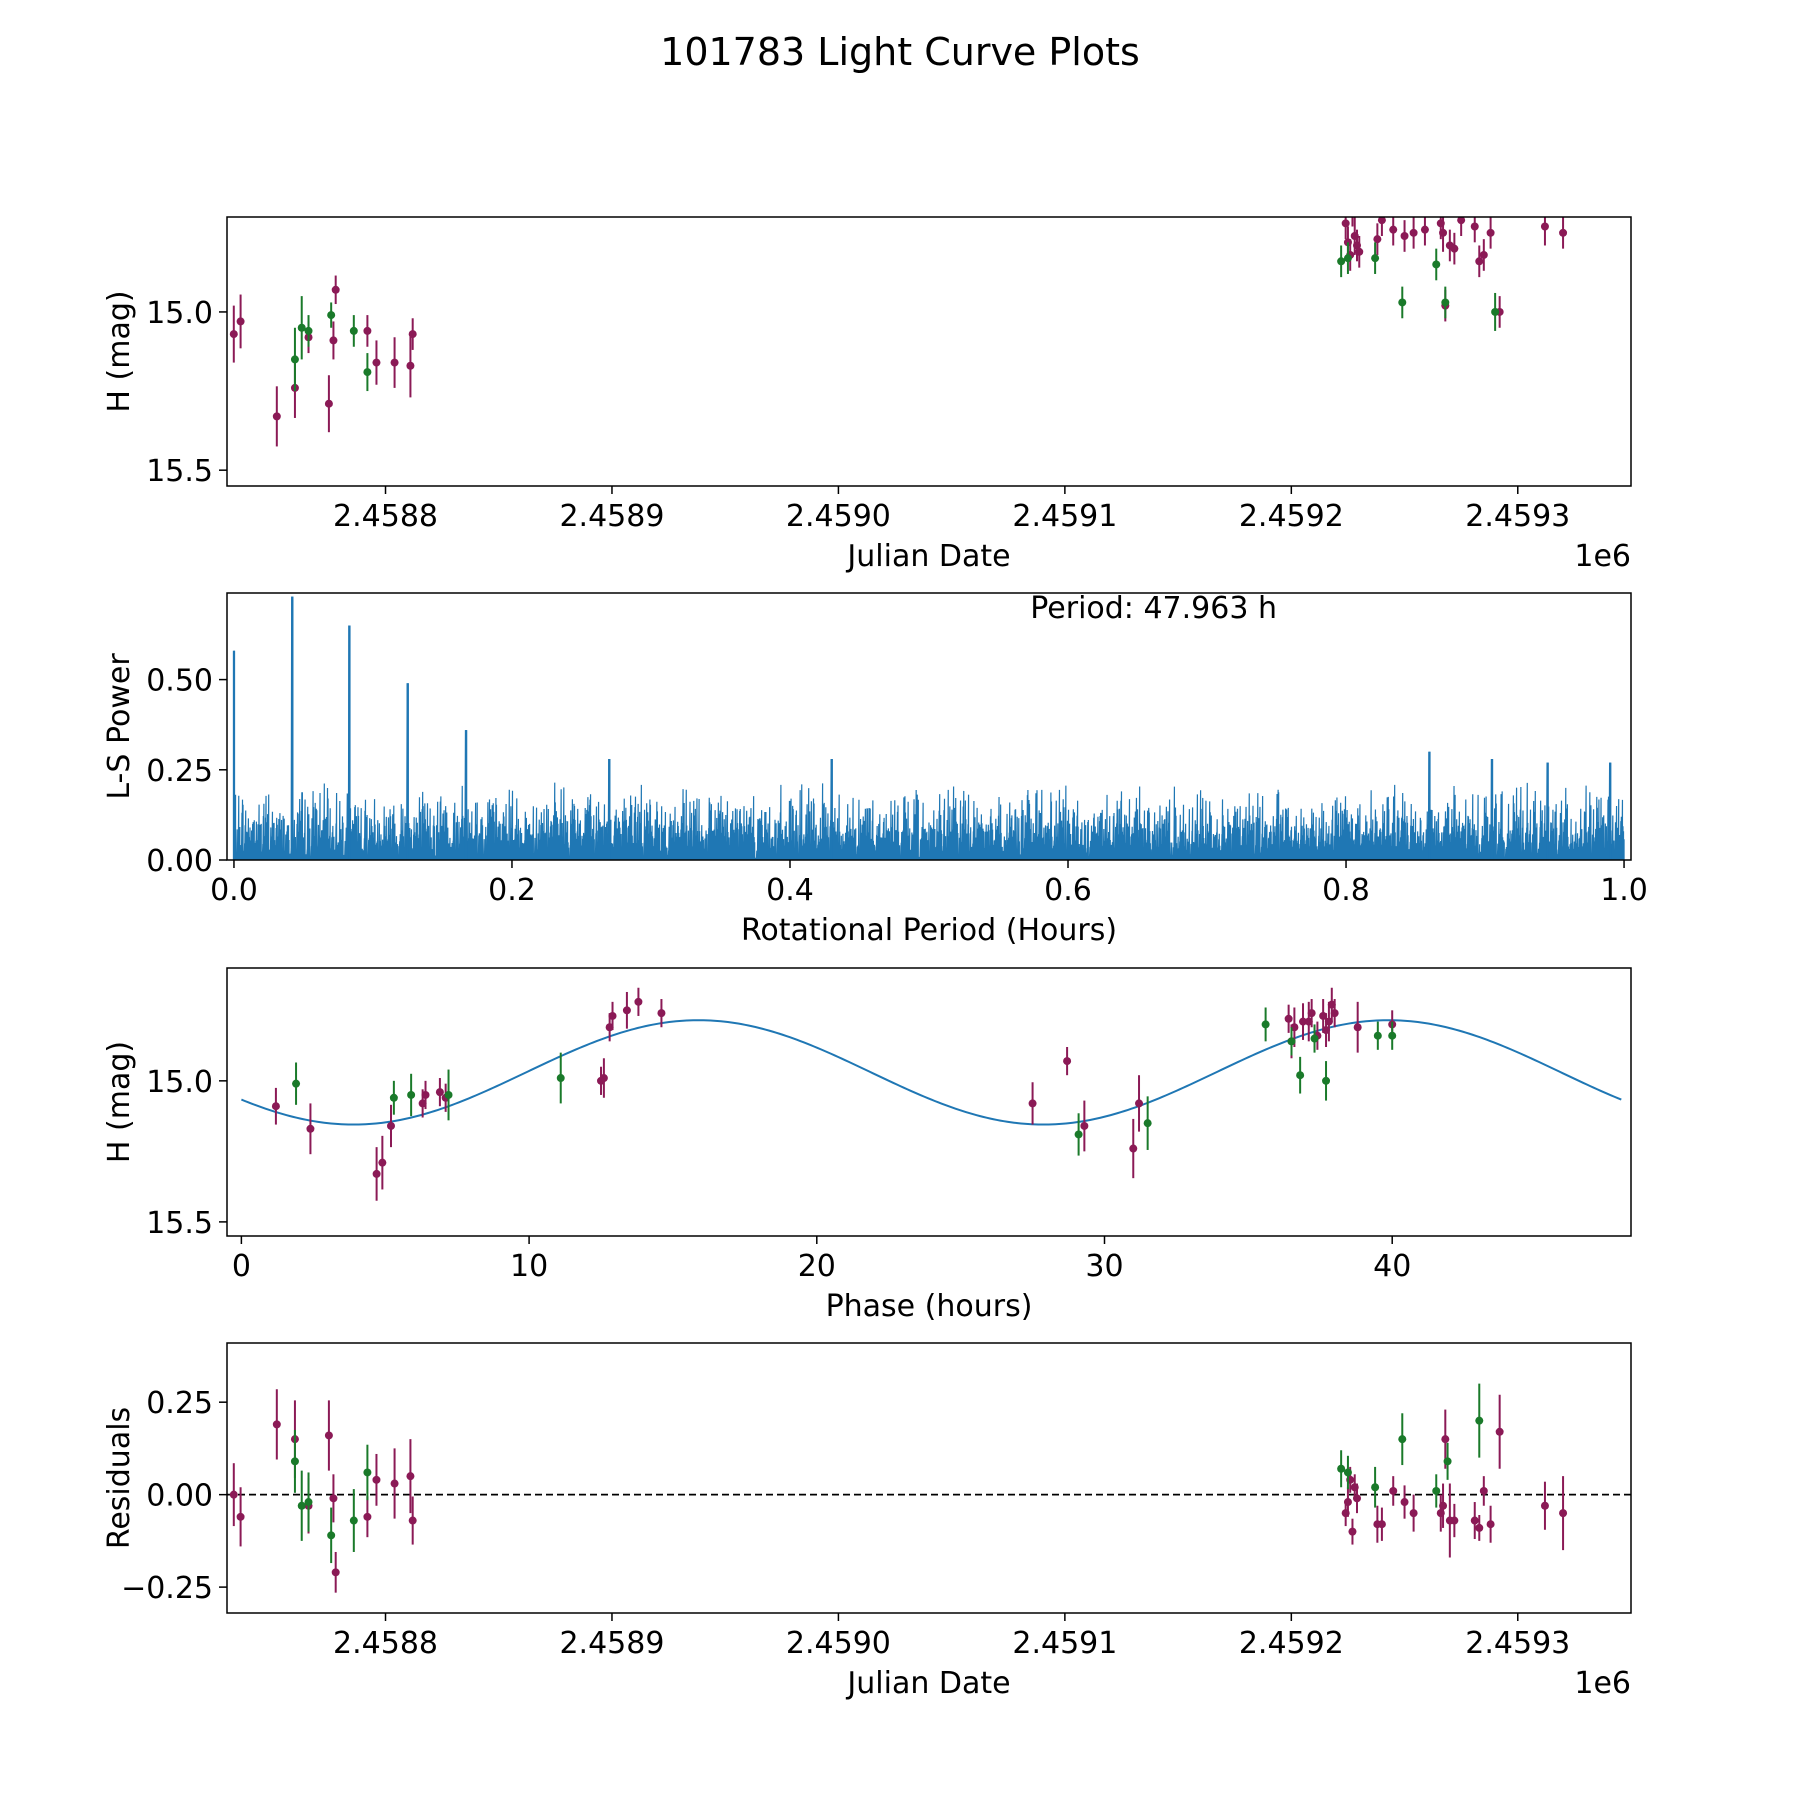  Describe the element at coordinates (1624, 890) in the screenshot. I see `periodogram-xtick-label: 1.0` at that location.